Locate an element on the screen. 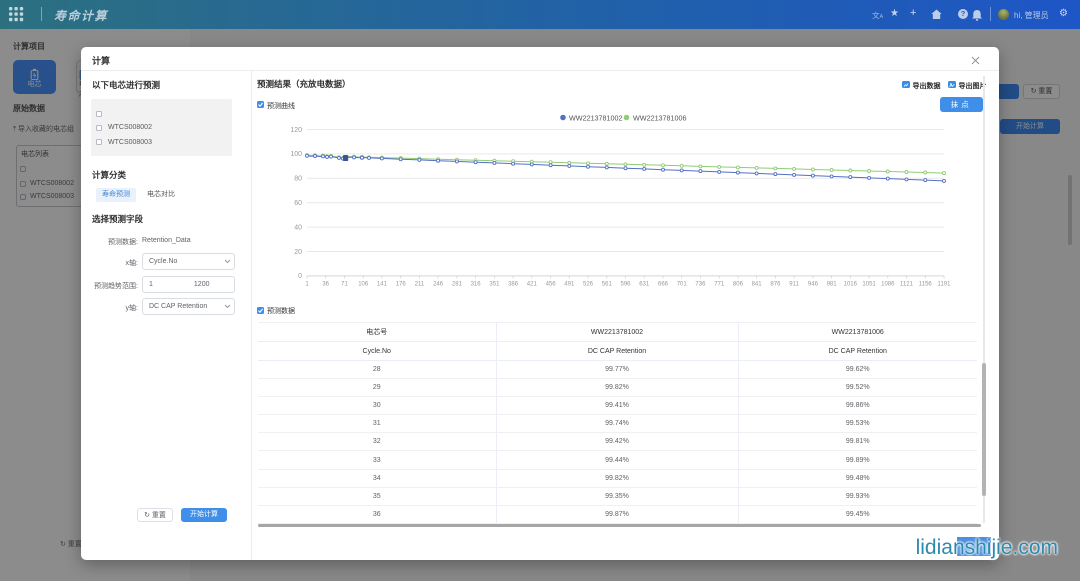 This screenshot has width=1080, height=581. svg-text: WW2213781002 is located at coordinates (596, 117).